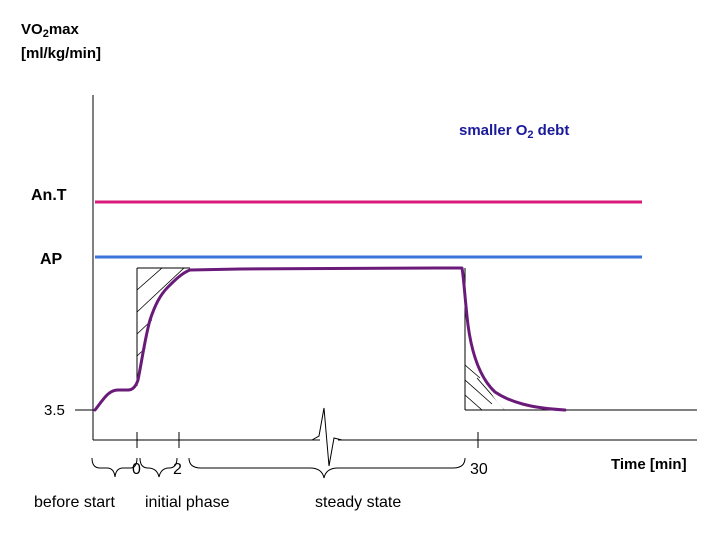 The image size is (720, 540). Describe the element at coordinates (158, 467) in the screenshot. I see `brace-initial-phase` at that location.